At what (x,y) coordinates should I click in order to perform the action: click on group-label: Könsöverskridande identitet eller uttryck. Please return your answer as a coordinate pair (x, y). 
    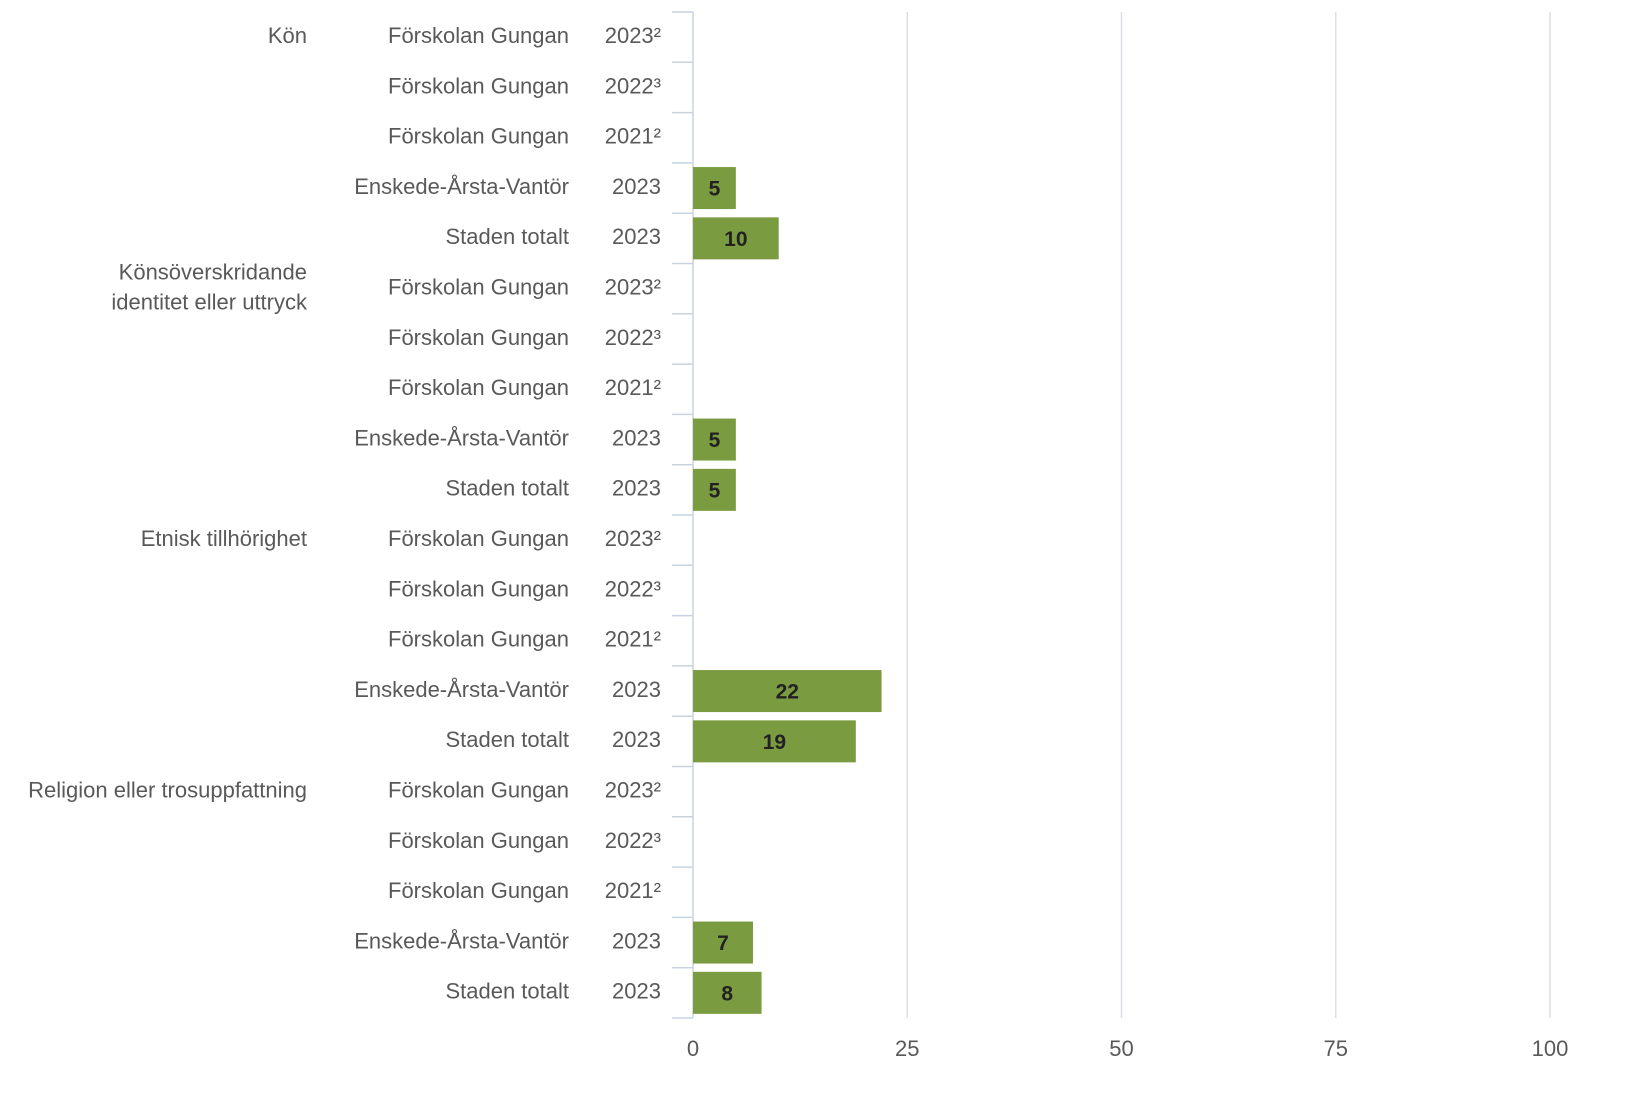
    Looking at the image, I should click on (209, 286).